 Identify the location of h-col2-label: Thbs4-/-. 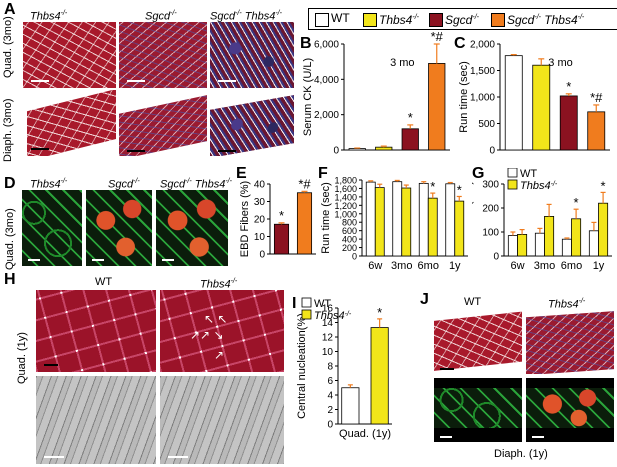
(219, 284).